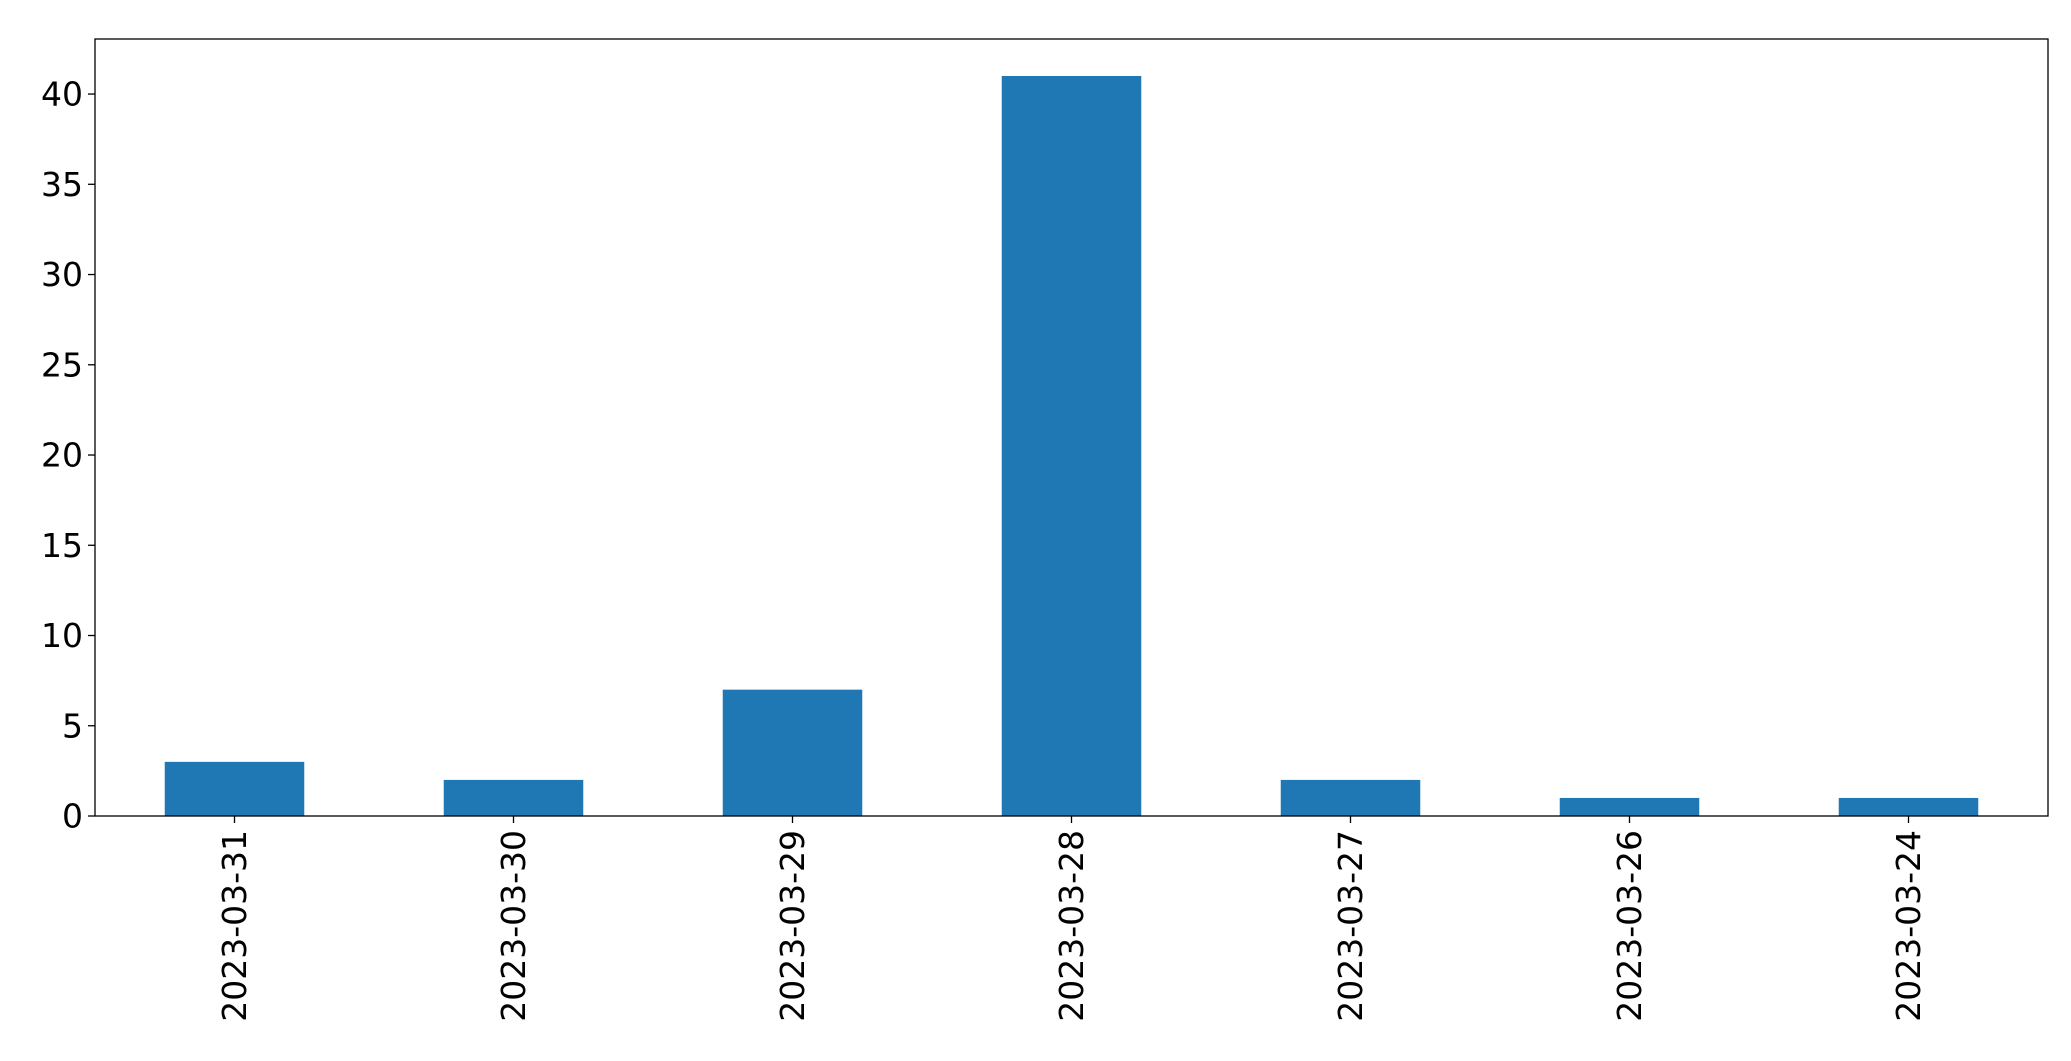 Image resolution: width=2071 pixels, height=1061 pixels. I want to click on y-tick-label: 0, so click(72, 816).